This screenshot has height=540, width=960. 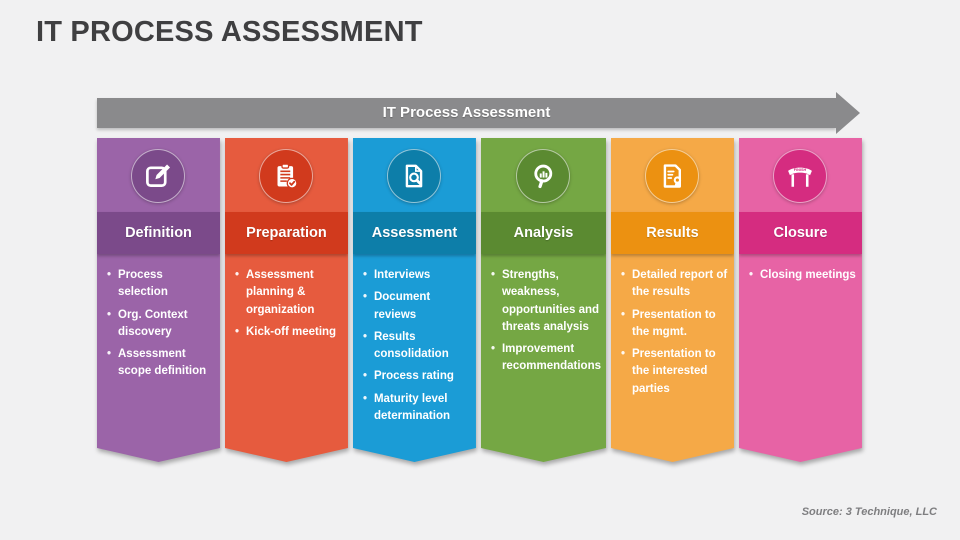 What do you see at coordinates (416, 306) in the screenshot?
I see `bullet-item: Document reviews` at bounding box center [416, 306].